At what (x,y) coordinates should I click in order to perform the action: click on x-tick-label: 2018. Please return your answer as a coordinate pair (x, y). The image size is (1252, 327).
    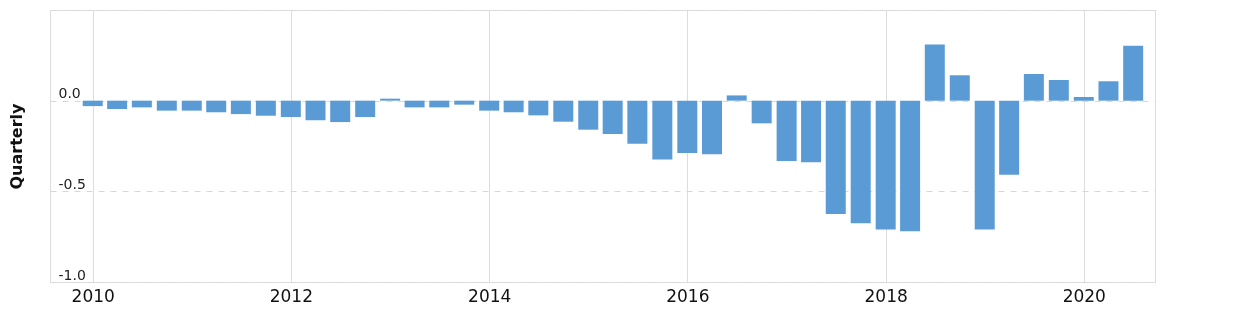
    Looking at the image, I should click on (886, 295).